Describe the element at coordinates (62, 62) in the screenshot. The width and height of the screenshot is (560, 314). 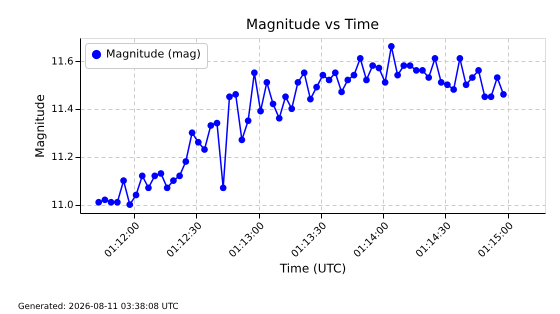
I see `y-tick-label: 11.6` at that location.